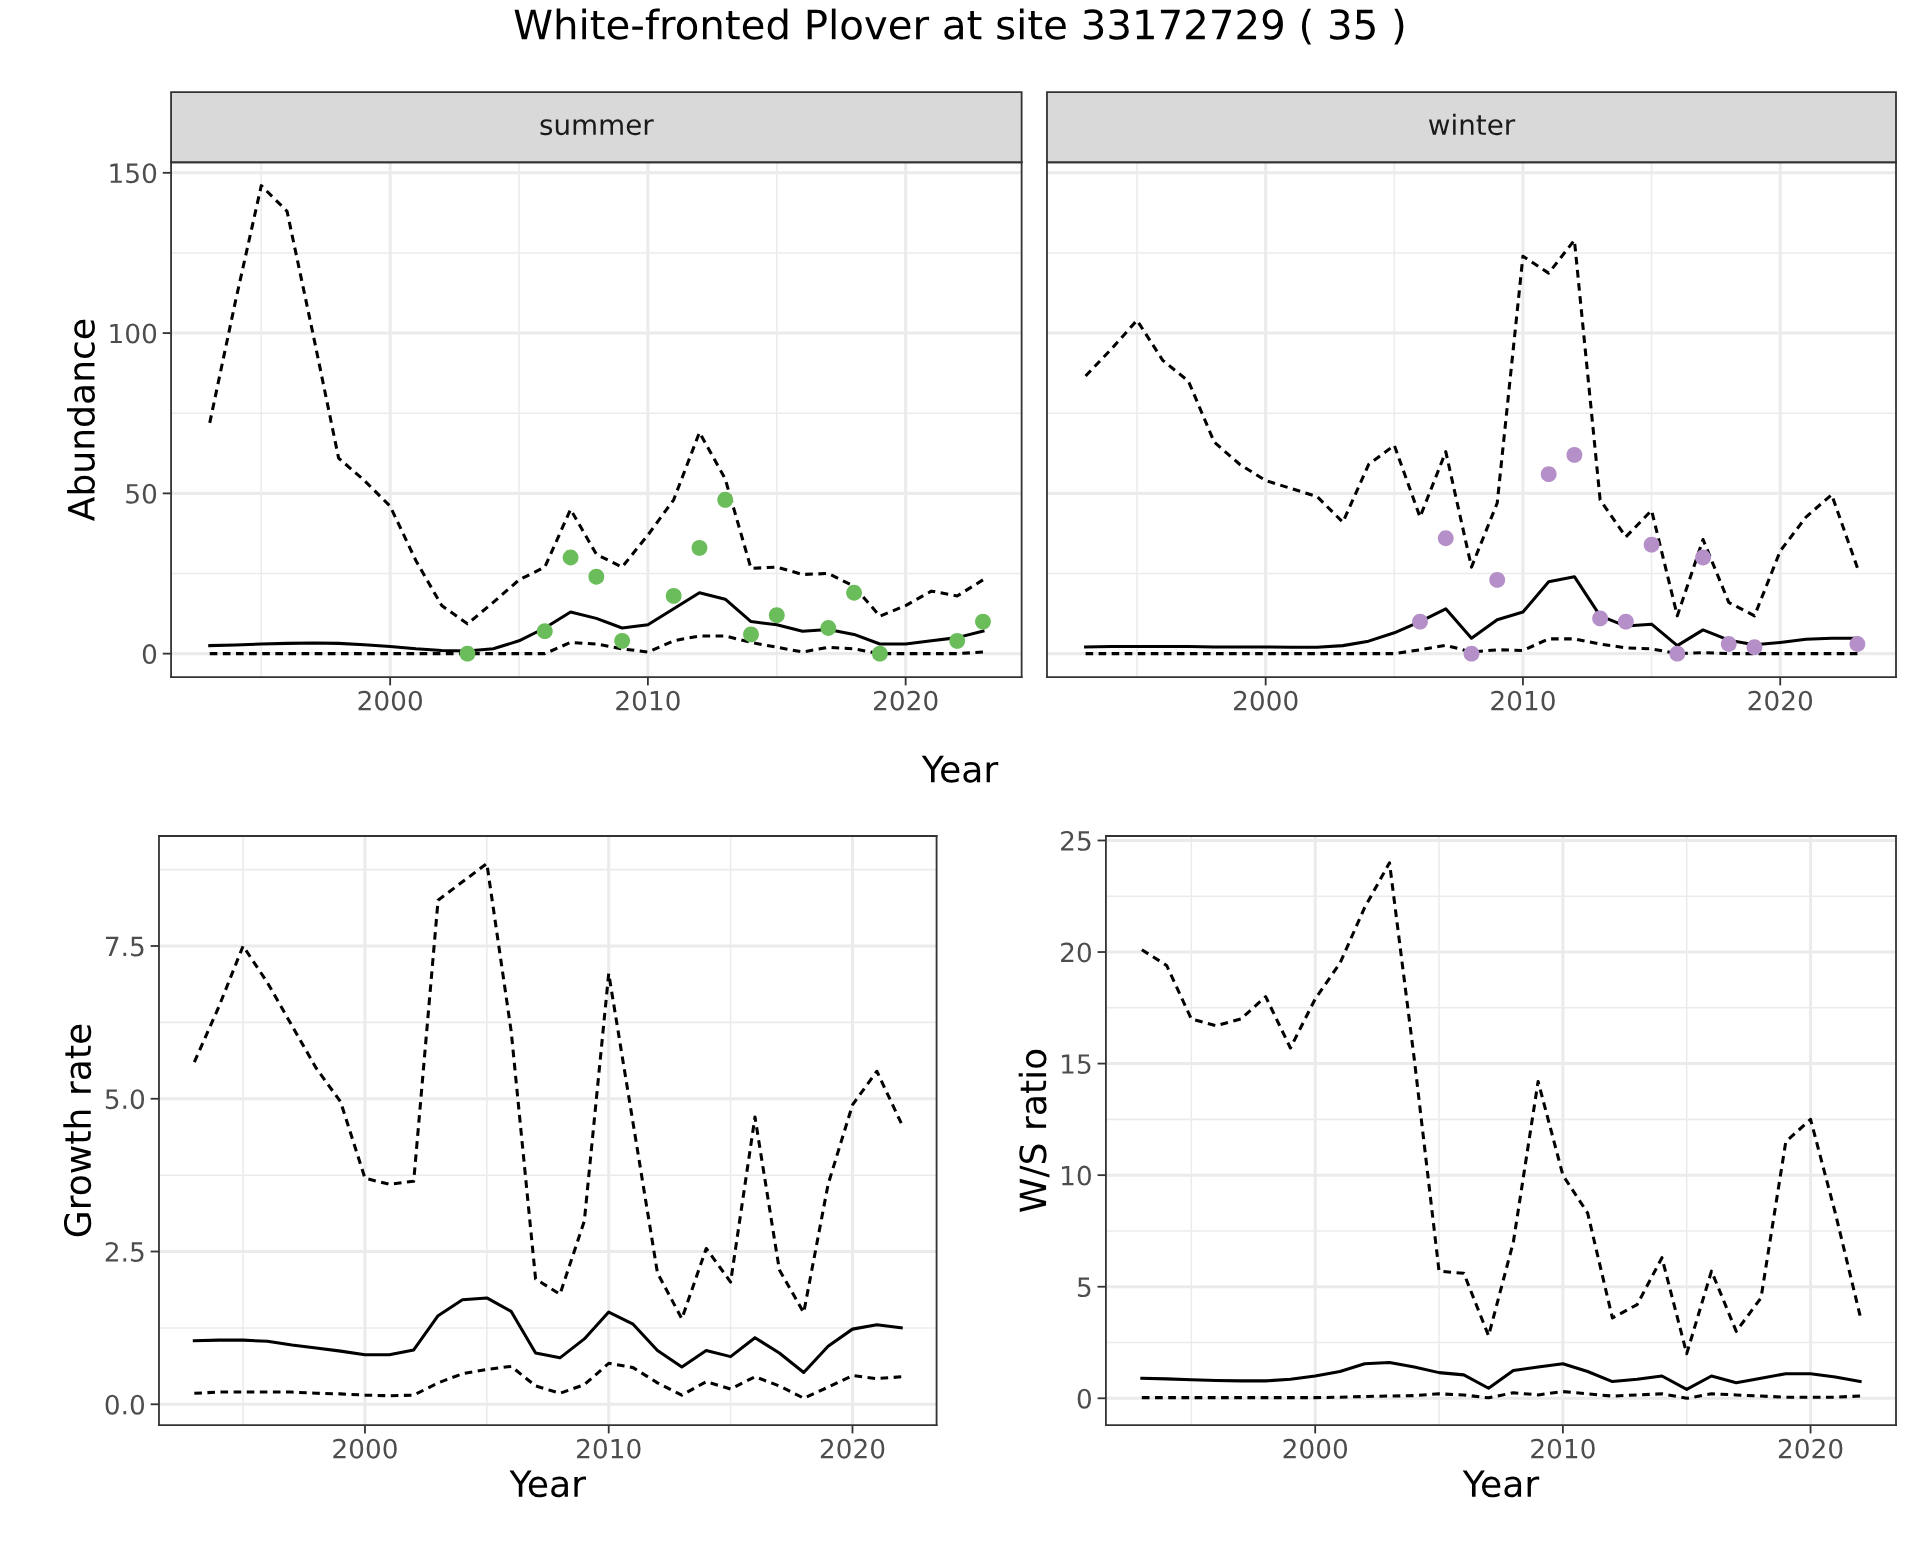  Describe the element at coordinates (133, 333) in the screenshot. I see `y-tick-label: 100` at that location.